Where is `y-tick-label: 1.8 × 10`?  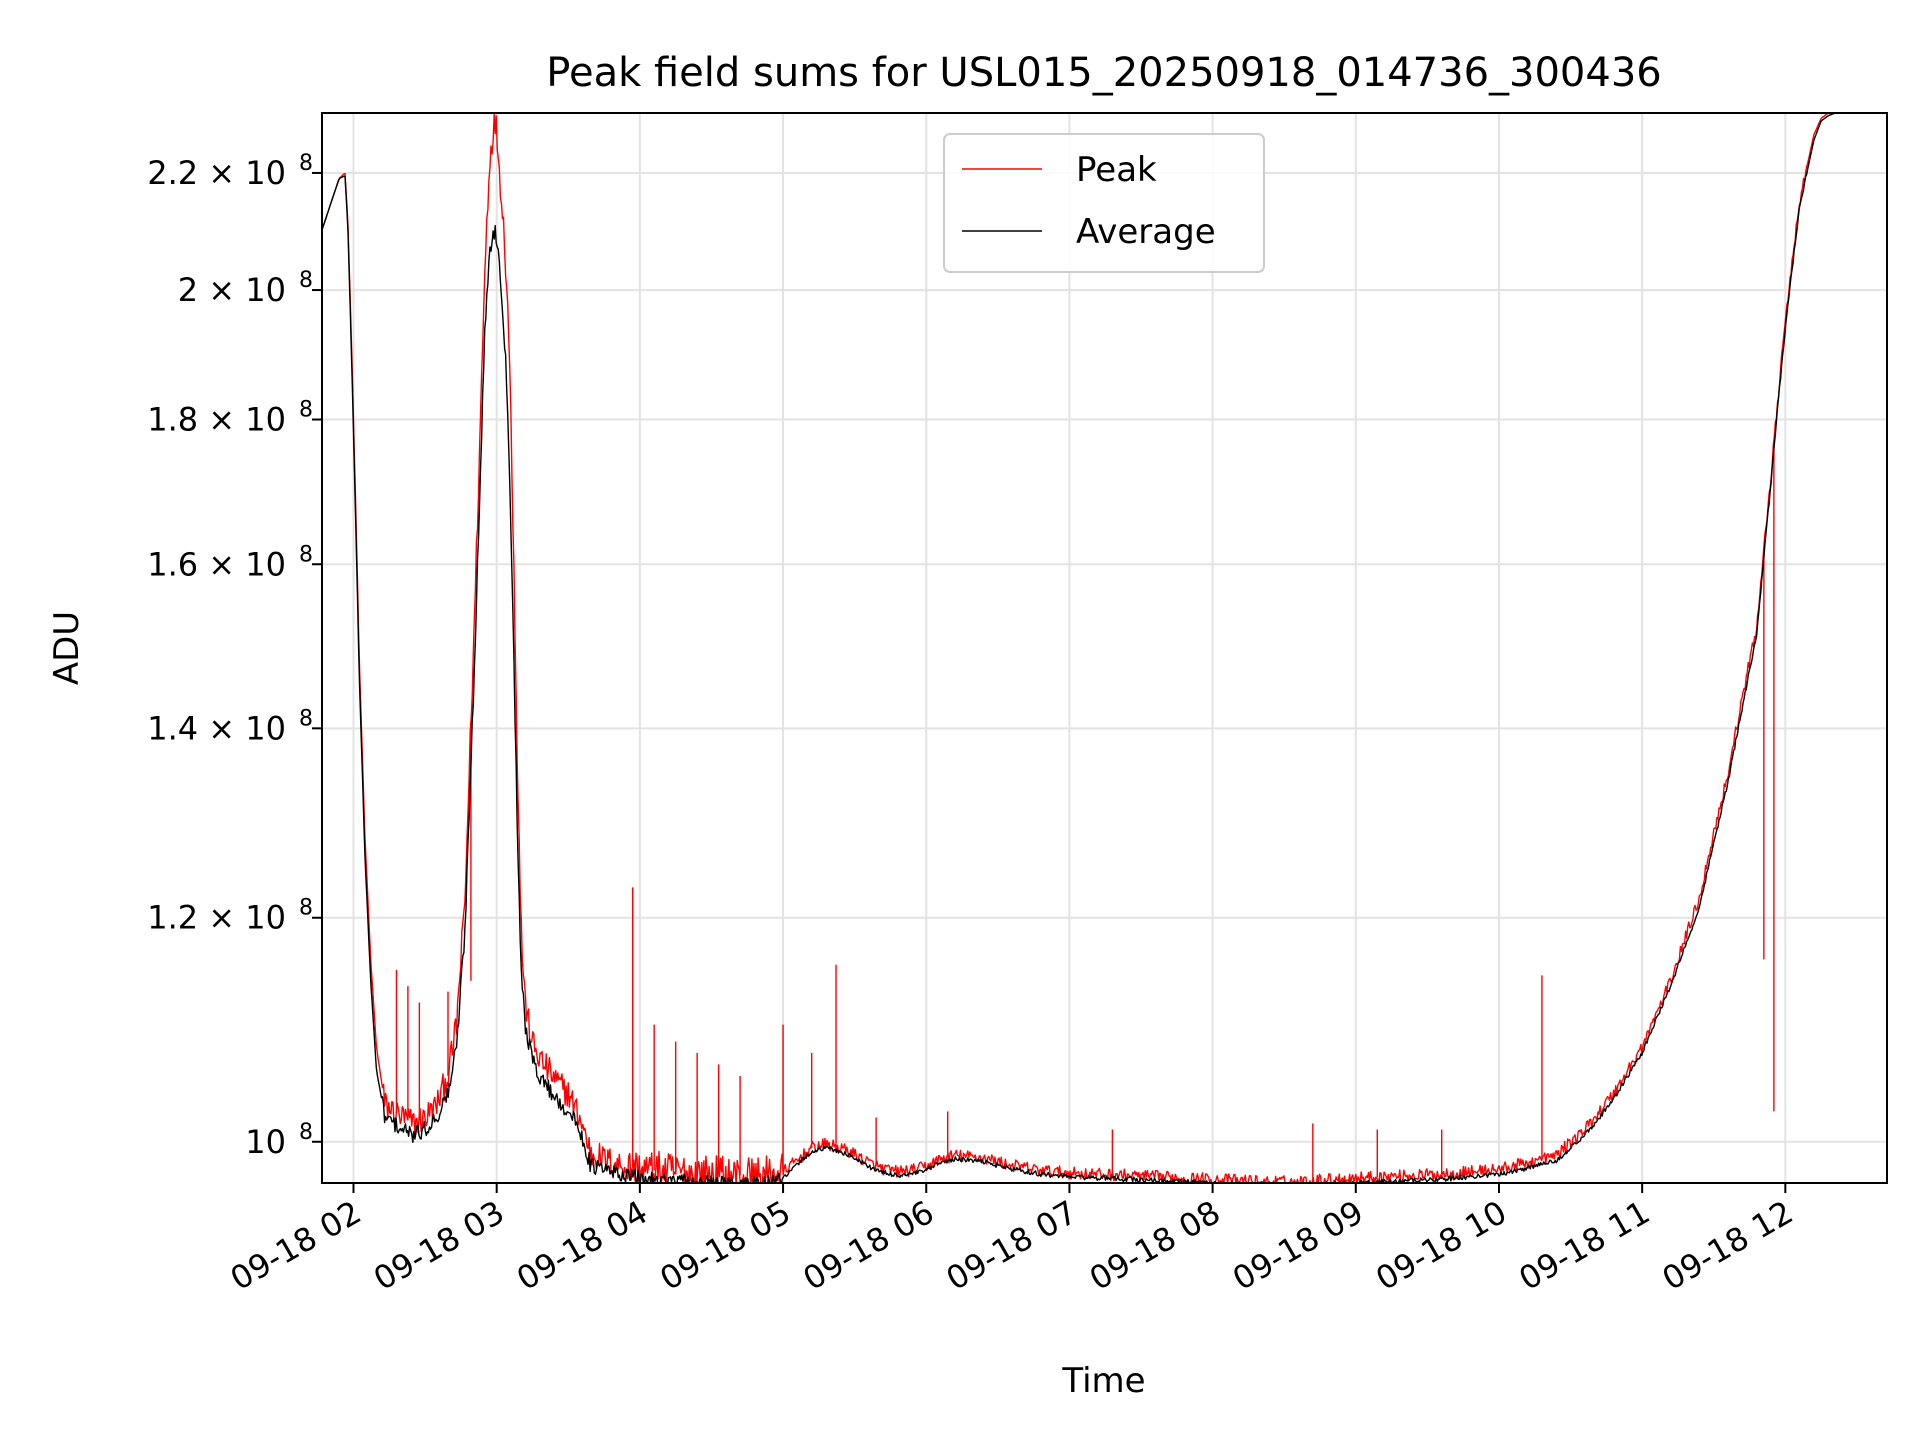 y-tick-label: 1.8 × 10 is located at coordinates (216, 420).